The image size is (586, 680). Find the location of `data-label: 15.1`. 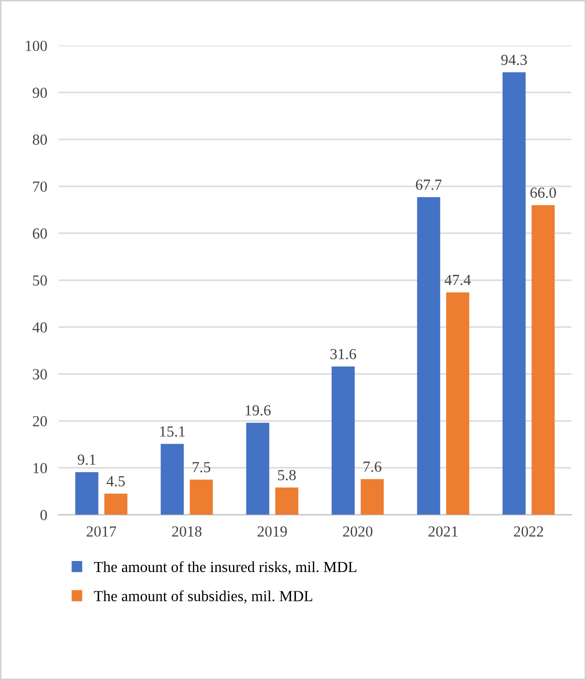

data-label: 15.1 is located at coordinates (172, 431).